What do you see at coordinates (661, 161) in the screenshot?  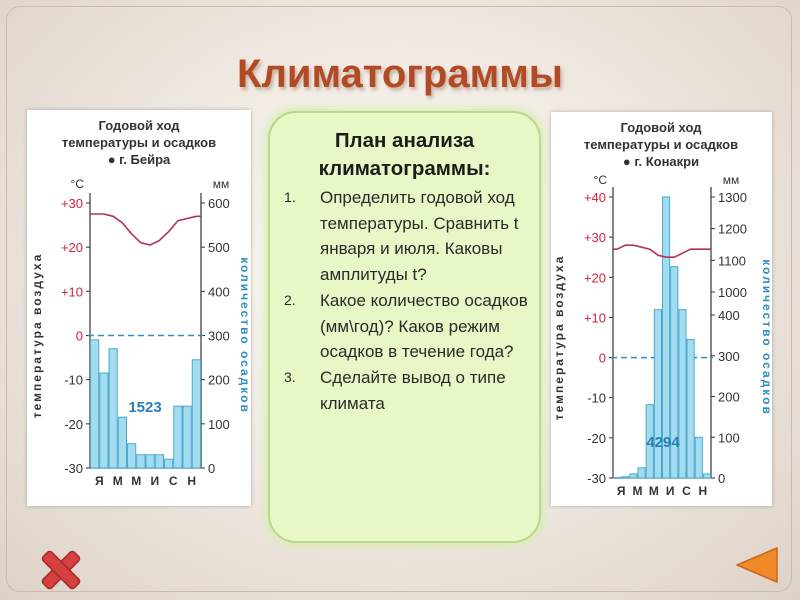 I see `chart-title-line: ● г. Конакри` at bounding box center [661, 161].